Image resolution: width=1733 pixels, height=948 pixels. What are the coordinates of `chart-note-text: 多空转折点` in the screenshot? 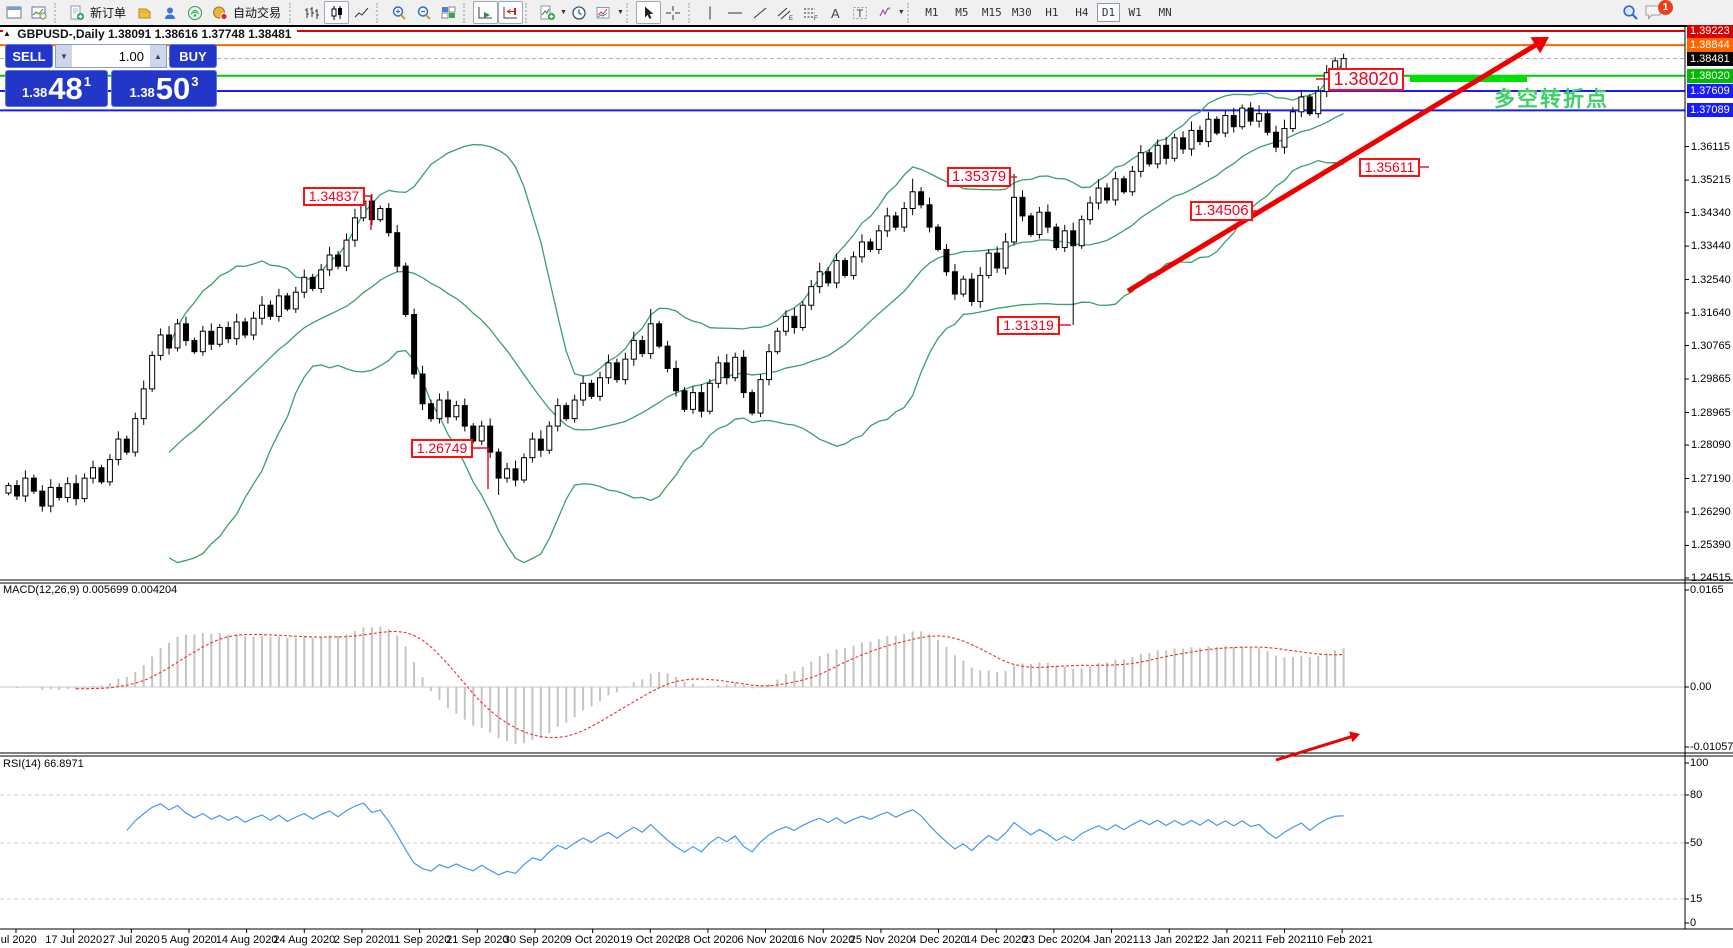 It's located at (1551, 99).